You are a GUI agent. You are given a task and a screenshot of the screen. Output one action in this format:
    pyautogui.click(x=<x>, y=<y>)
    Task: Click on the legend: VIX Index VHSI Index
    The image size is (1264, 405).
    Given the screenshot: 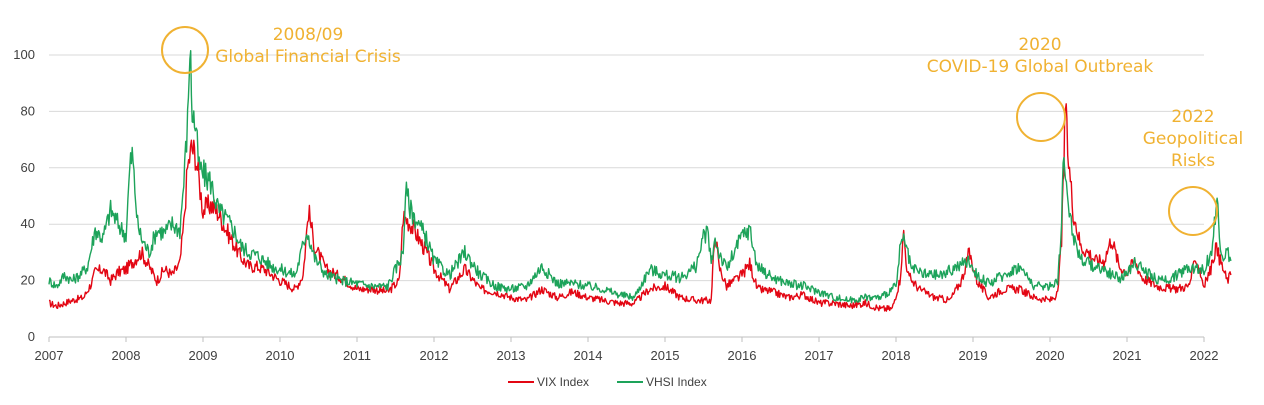 What is the action you would take?
    pyautogui.click(x=607, y=382)
    